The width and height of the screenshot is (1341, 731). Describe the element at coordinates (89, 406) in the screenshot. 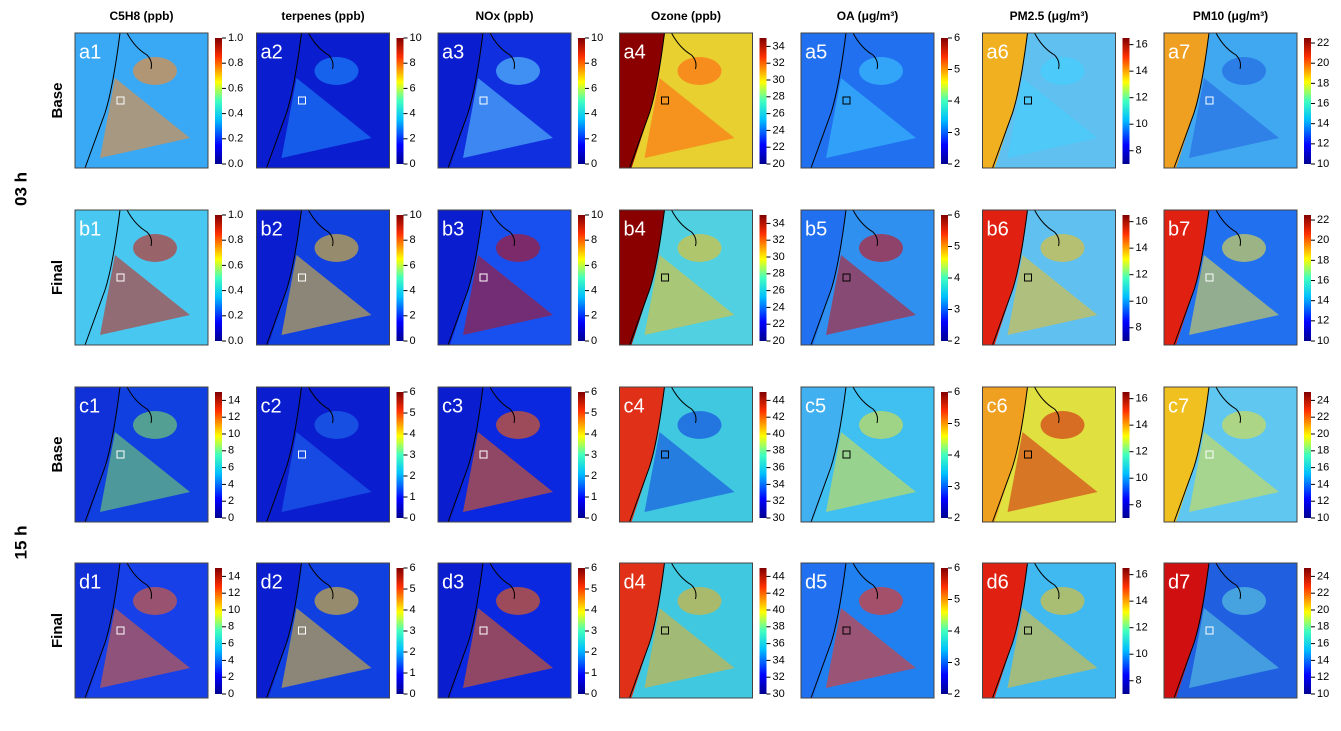

I see `panel-label: c1` at that location.